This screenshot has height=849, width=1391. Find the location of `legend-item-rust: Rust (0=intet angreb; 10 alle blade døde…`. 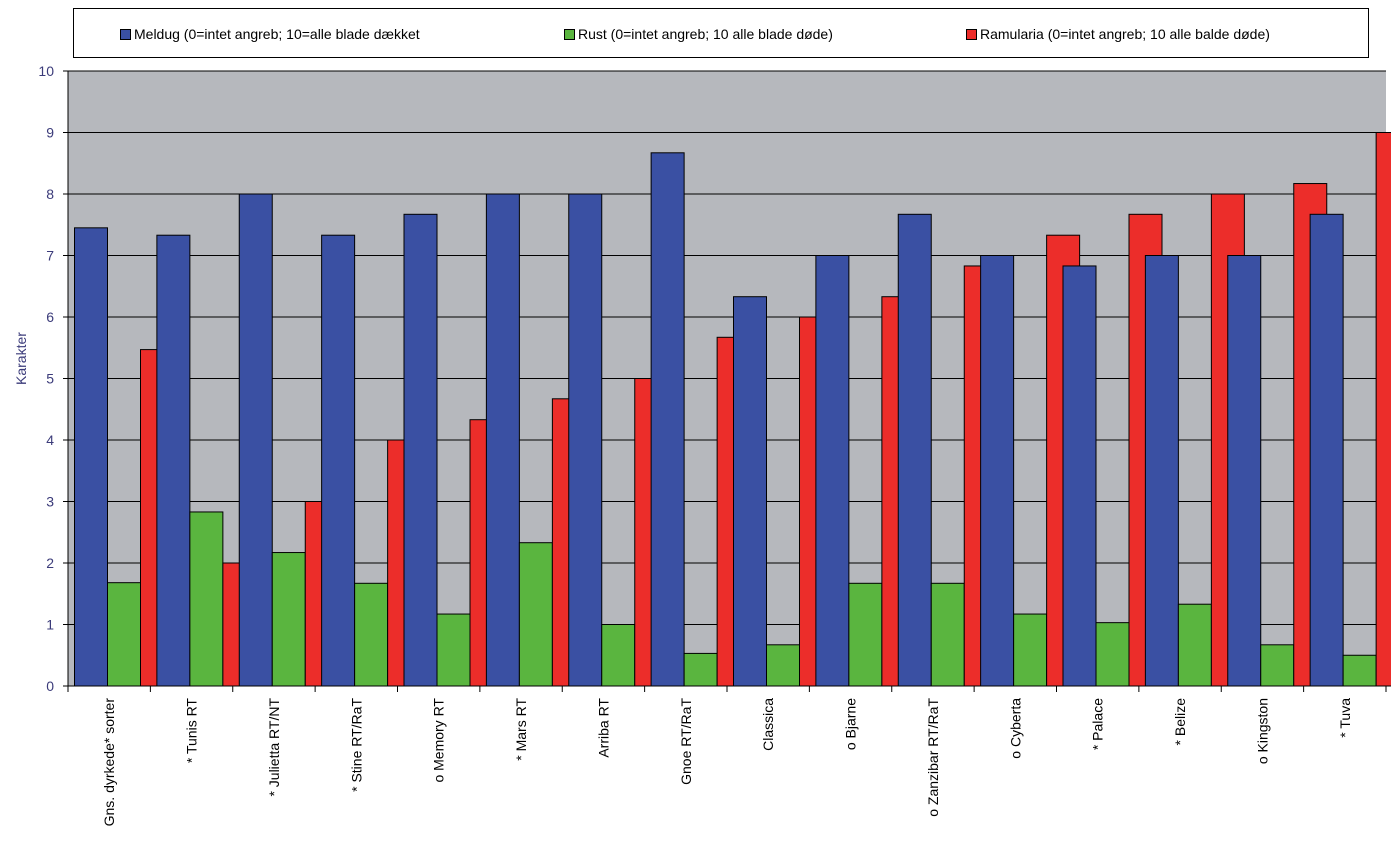

legend-item-rust: Rust (0=intet angreb; 10 alle blade døde… is located at coordinates (698, 34).